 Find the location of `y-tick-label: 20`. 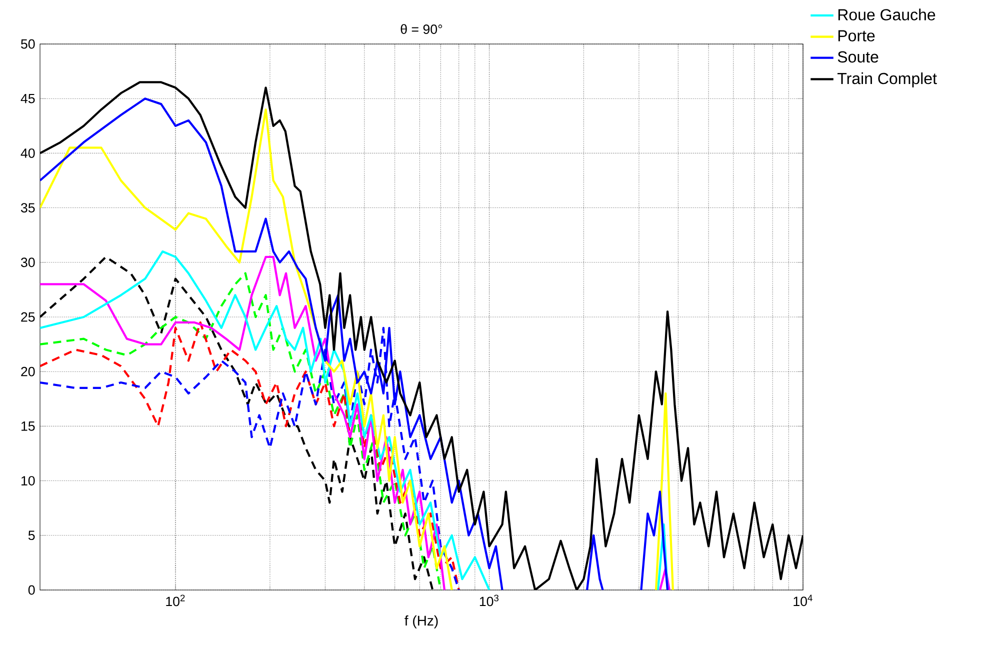

y-tick-label: 20 is located at coordinates (28, 371).